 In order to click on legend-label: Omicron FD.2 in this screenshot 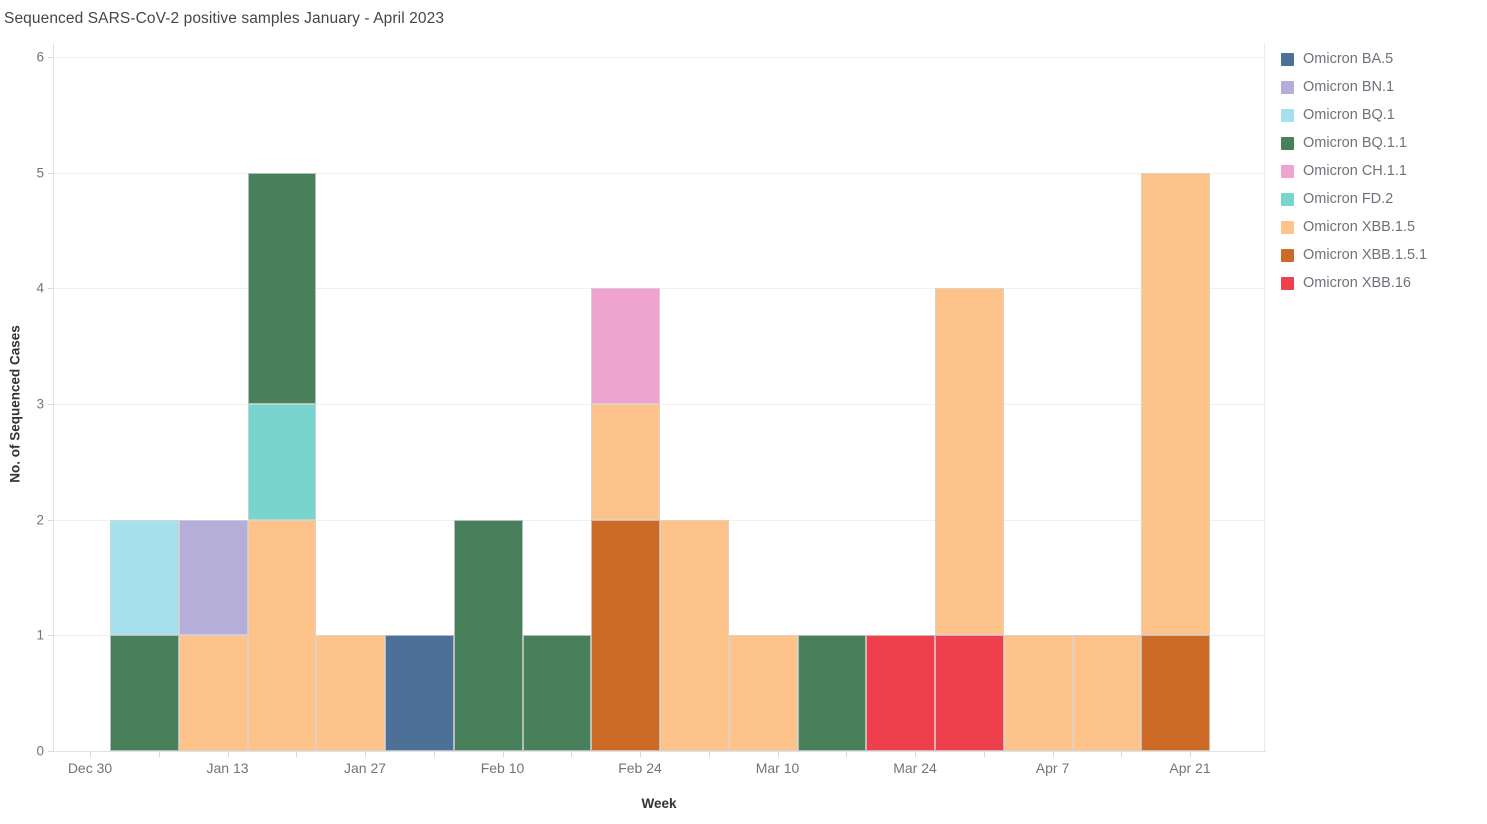, I will do `click(1348, 199)`.